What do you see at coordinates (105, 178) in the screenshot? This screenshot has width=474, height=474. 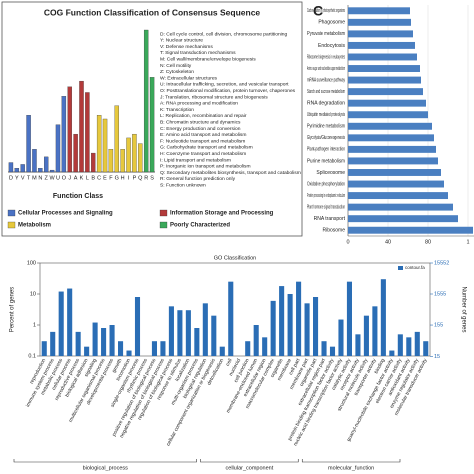 I see `x-tick-label: E` at bounding box center [105, 178].